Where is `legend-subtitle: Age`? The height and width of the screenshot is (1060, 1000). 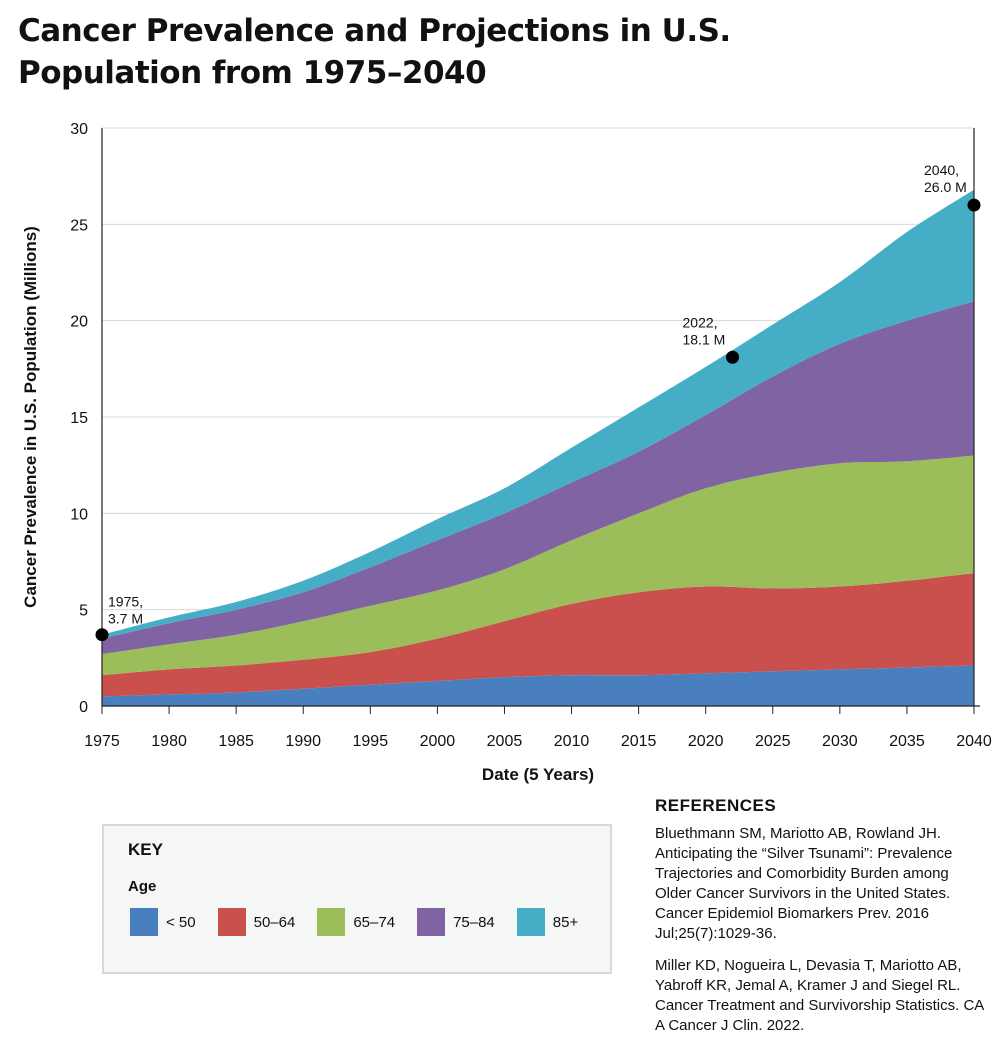 legend-subtitle: Age is located at coordinates (142, 886).